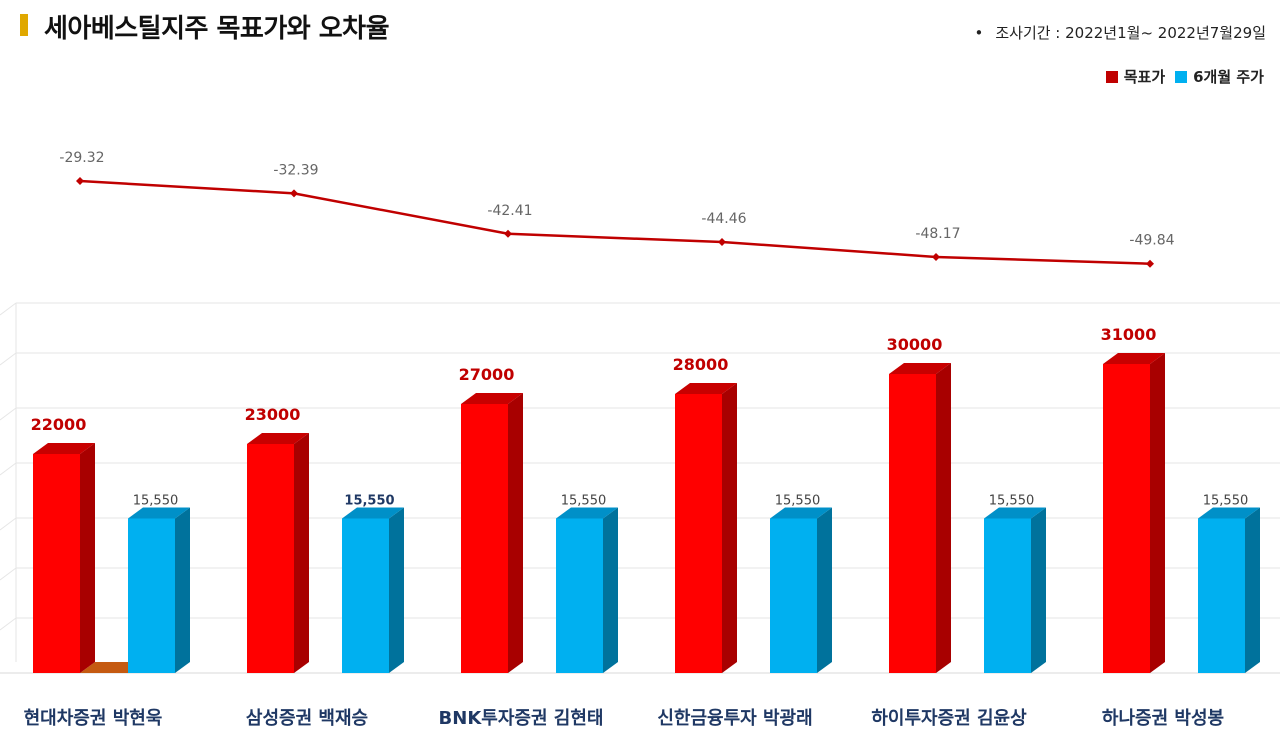 The image size is (1280, 735). What do you see at coordinates (111, 667) in the screenshot?
I see `floor-slab` at bounding box center [111, 667].